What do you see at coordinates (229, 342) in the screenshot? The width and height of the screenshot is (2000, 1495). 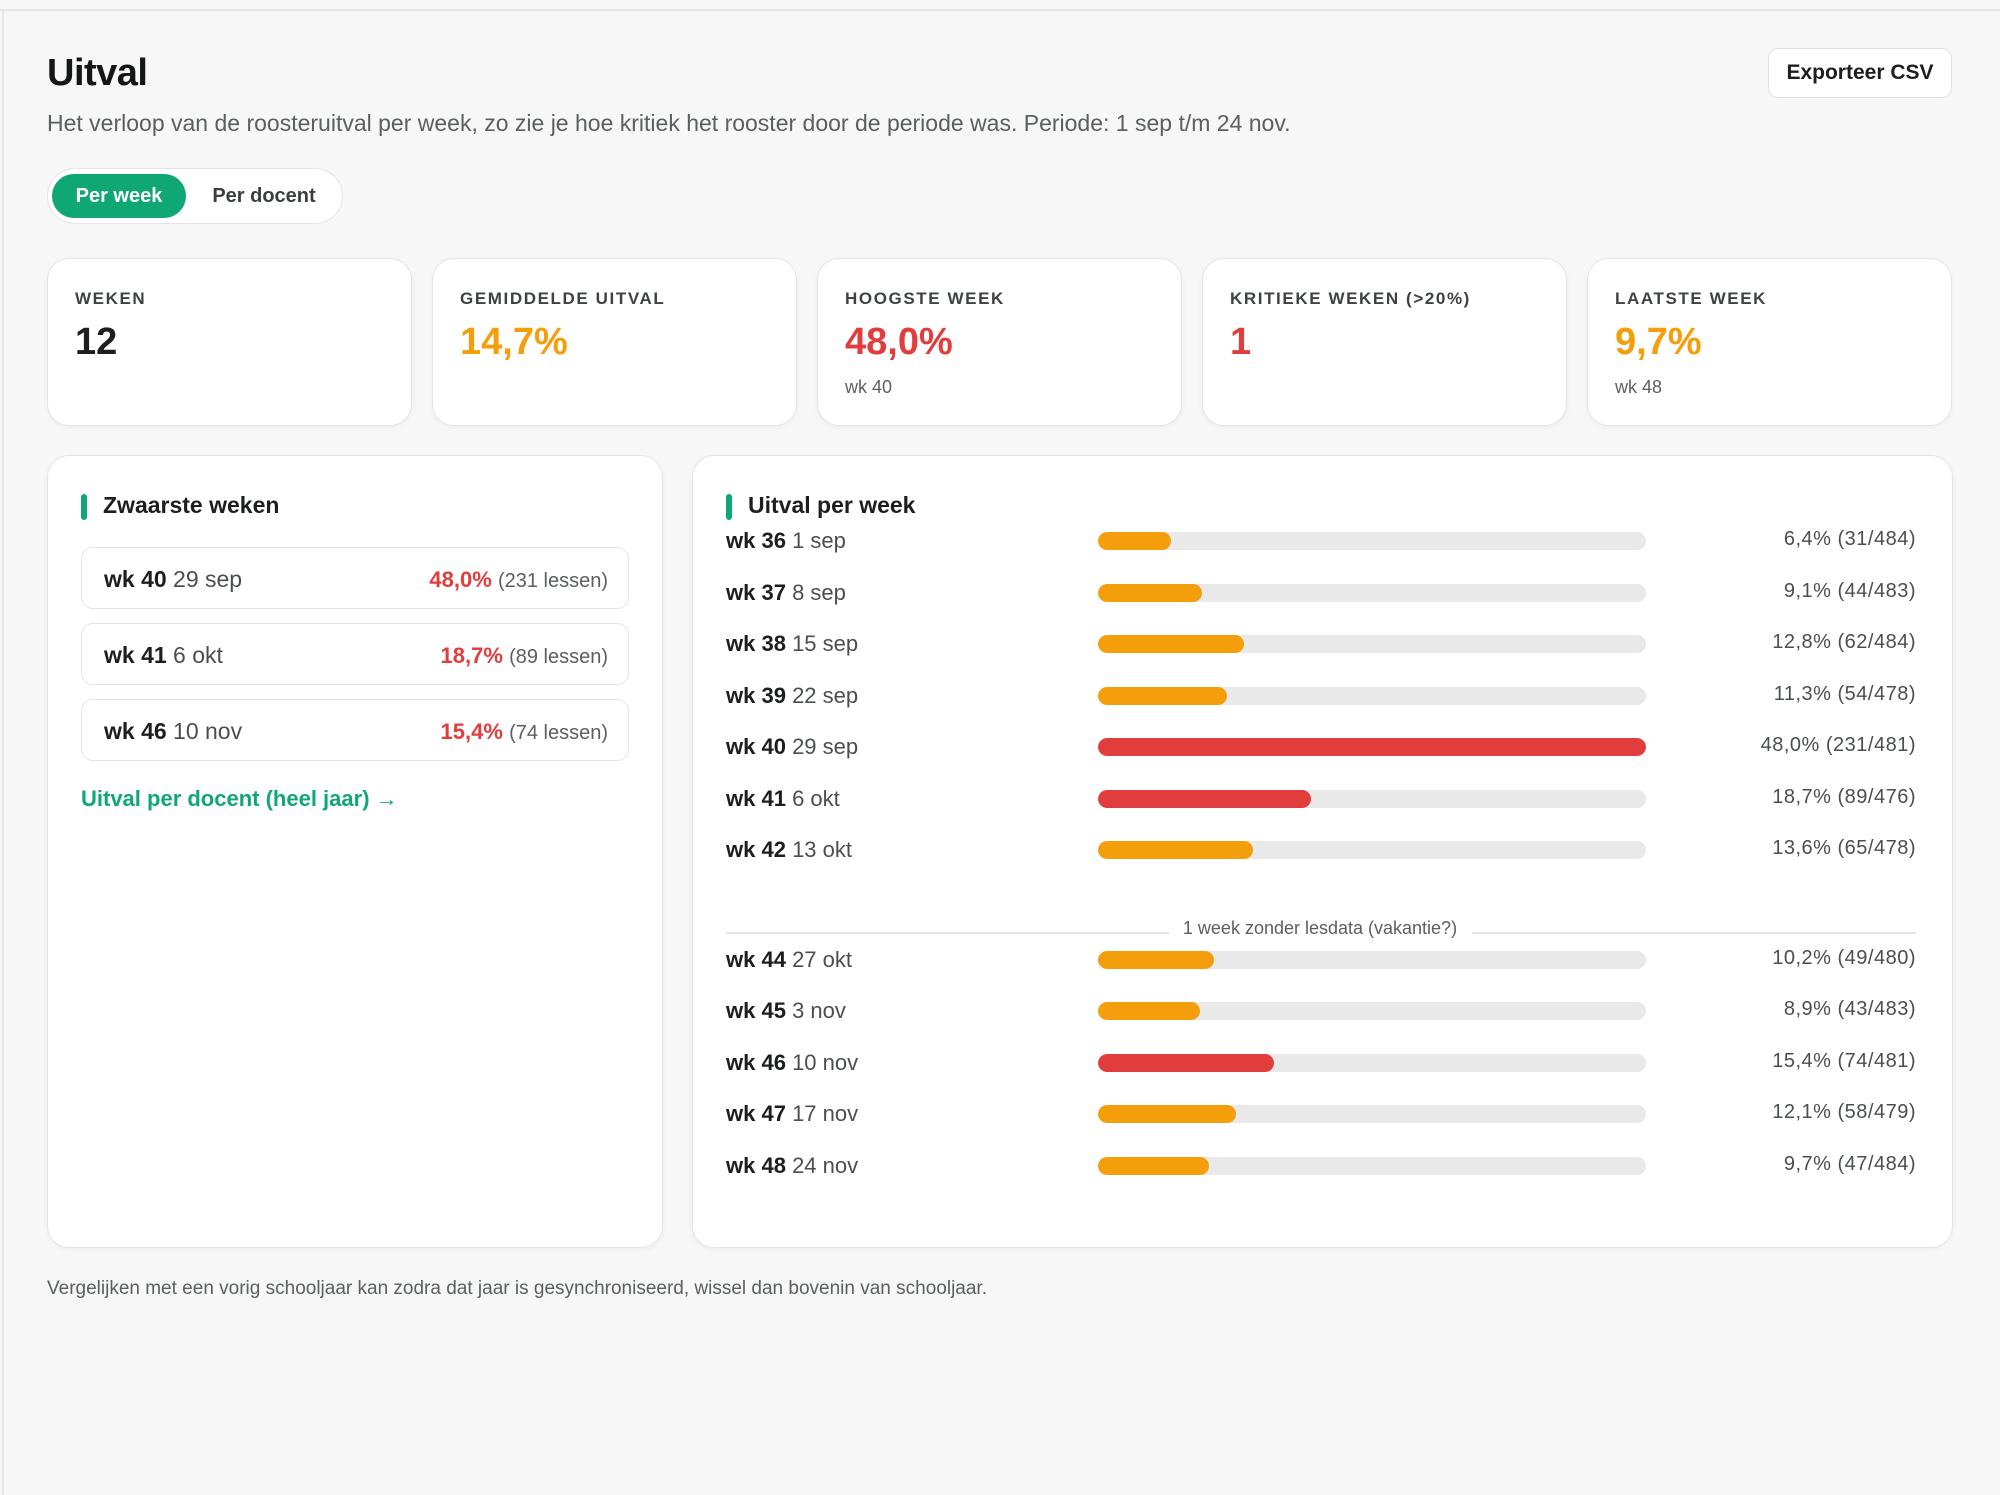 I see `stat-card-weeks: WEKEN 12` at bounding box center [229, 342].